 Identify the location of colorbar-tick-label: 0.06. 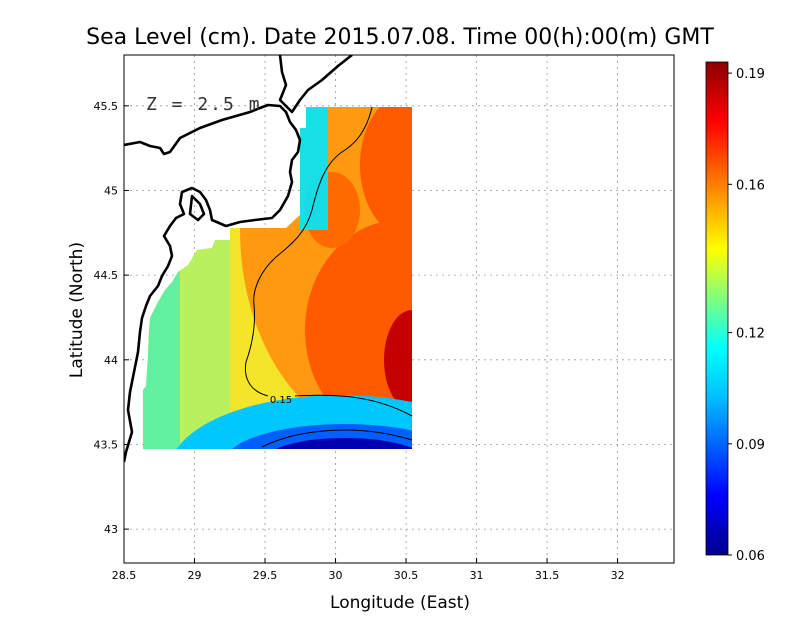
(750, 556).